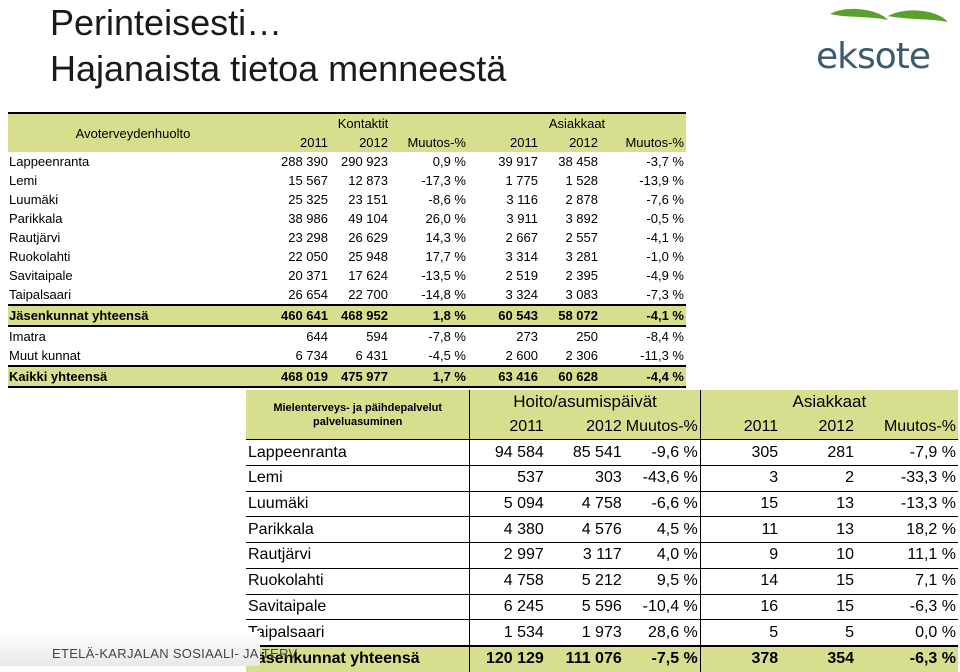  What do you see at coordinates (602, 478) in the screenshot?
I see `table-row: Lemi 537 303 -43,6 % 3 2 -33,3 %` at bounding box center [602, 478].